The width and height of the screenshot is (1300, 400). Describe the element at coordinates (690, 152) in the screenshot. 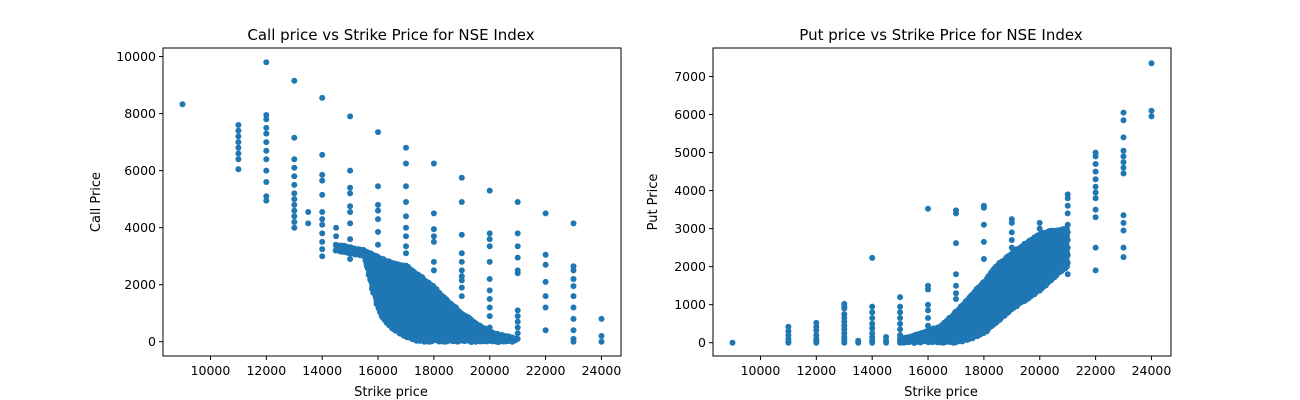

I see `y-tick-label: 5000` at that location.